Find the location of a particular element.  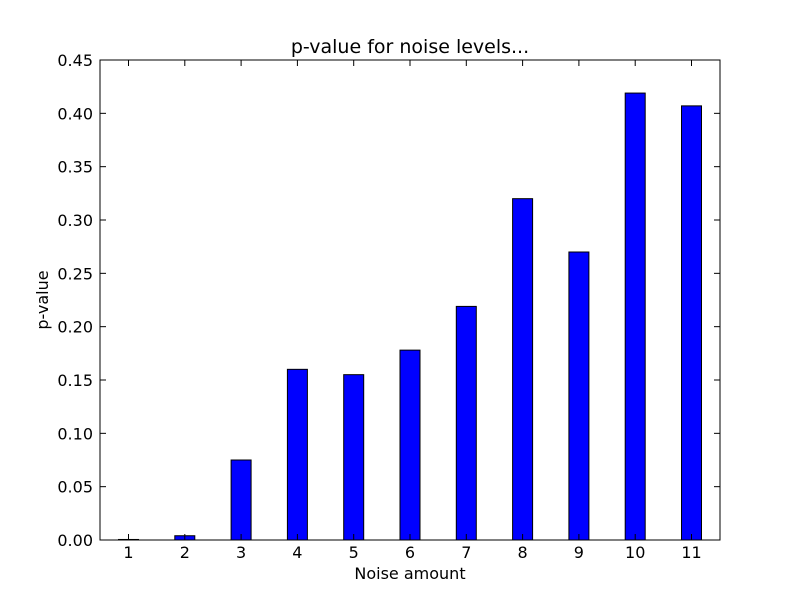

x-axis-title: Noise amount is located at coordinates (409, 573).